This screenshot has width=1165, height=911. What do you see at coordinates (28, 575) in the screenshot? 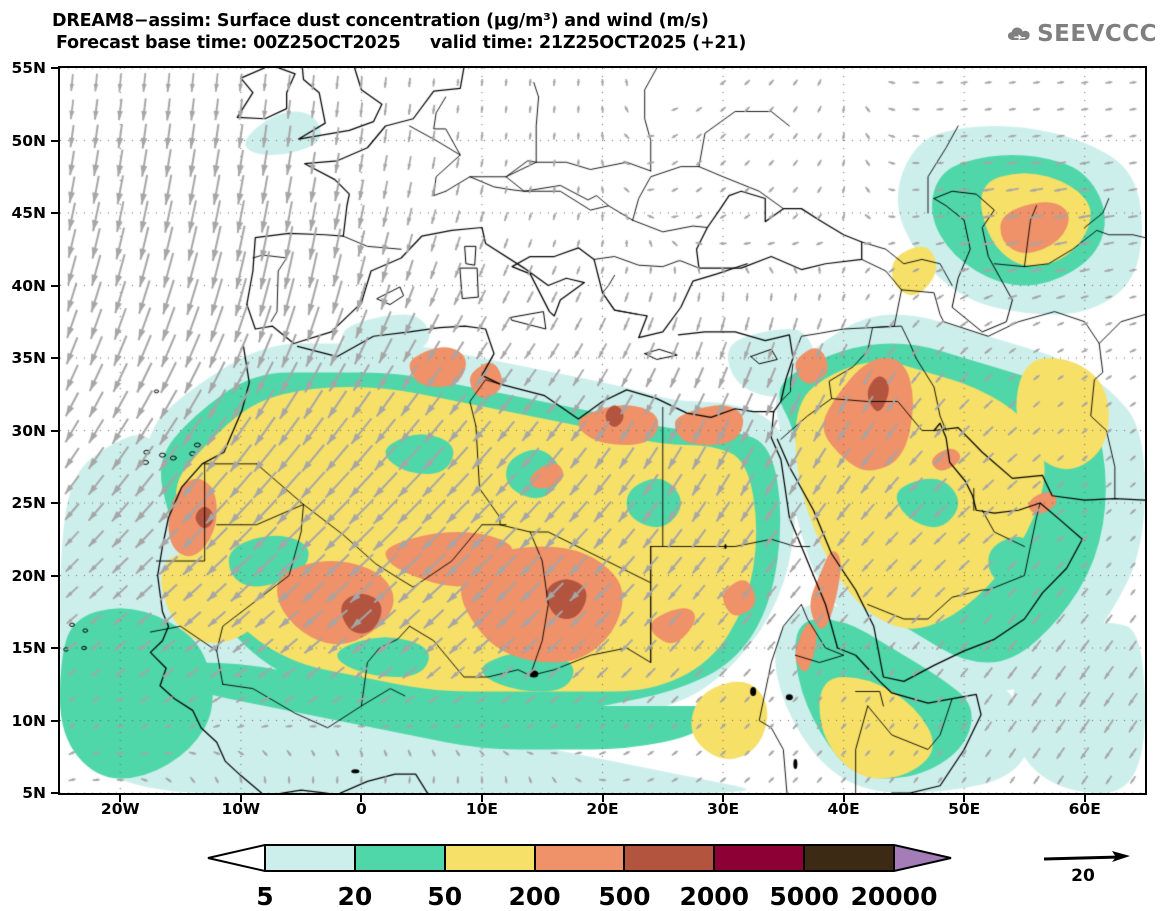
I see `y-axis-tick-label: 20N` at bounding box center [28, 575].